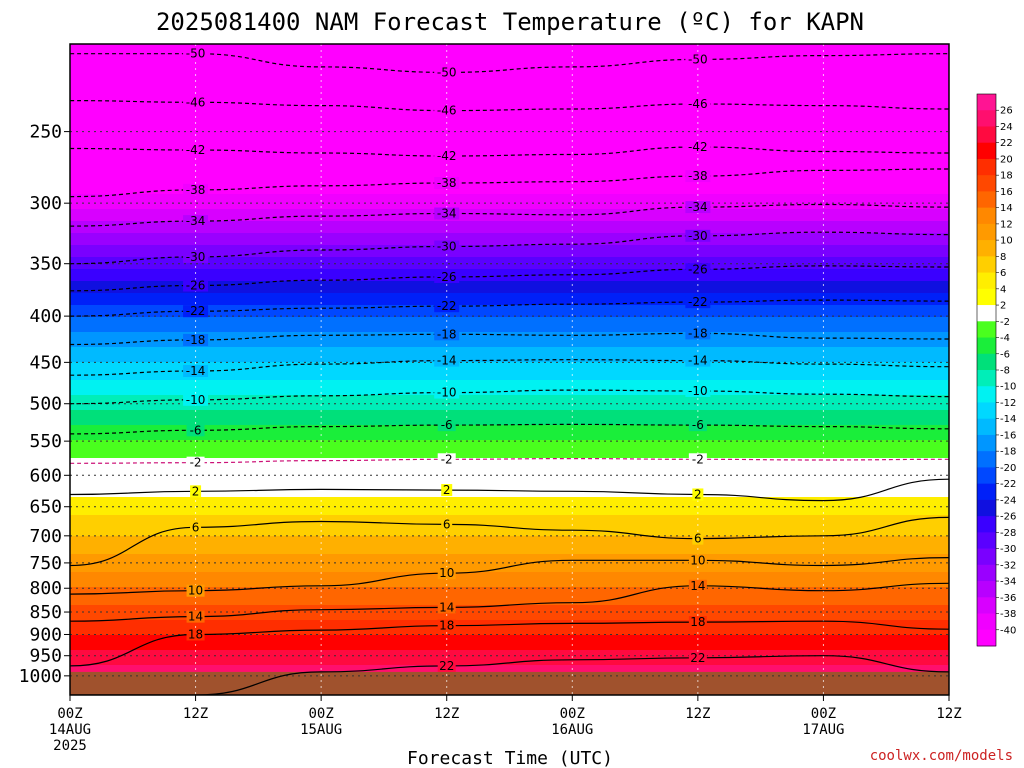 The height and width of the screenshot is (768, 1024). I want to click on contour-label: 22, so click(446, 666).